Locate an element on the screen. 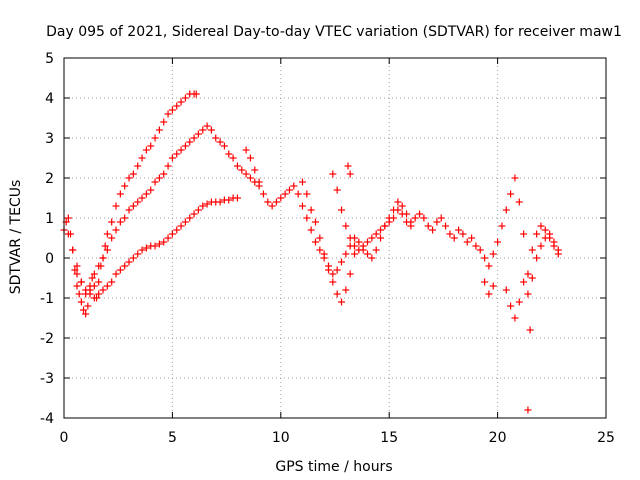 This screenshot has width=640, height=480. y-tick-label: 3 is located at coordinates (49, 139).